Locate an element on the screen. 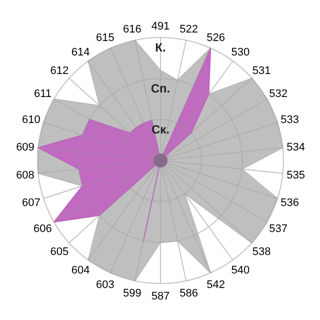 This screenshot has height=320, width=320. spoke-label: 586 is located at coordinates (189, 294).